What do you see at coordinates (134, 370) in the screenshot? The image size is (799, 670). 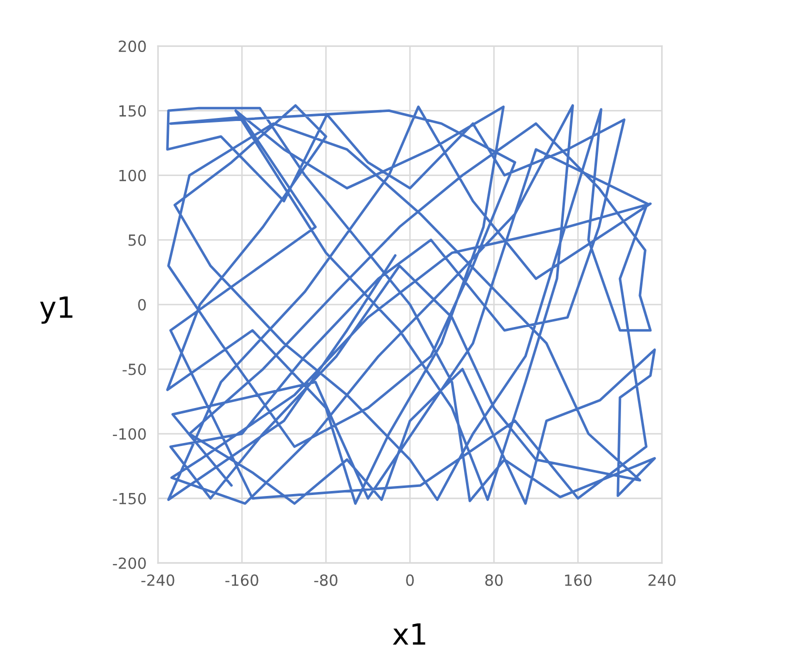 I see `y-tick-label: -50` at bounding box center [134, 370].